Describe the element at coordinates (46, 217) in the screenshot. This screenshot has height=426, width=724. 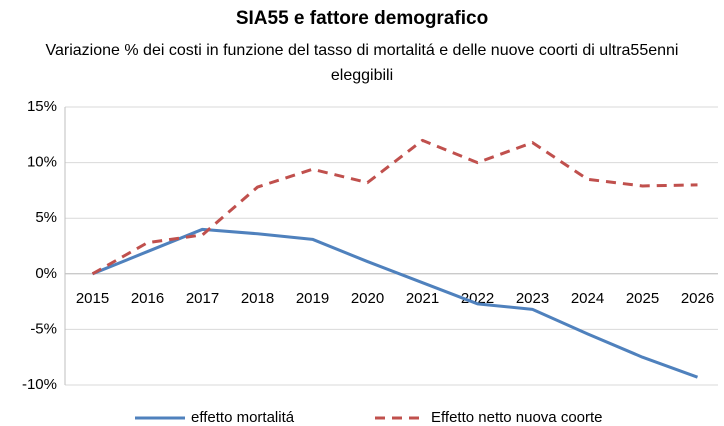
I see `y-tick-label: 5%` at that location.